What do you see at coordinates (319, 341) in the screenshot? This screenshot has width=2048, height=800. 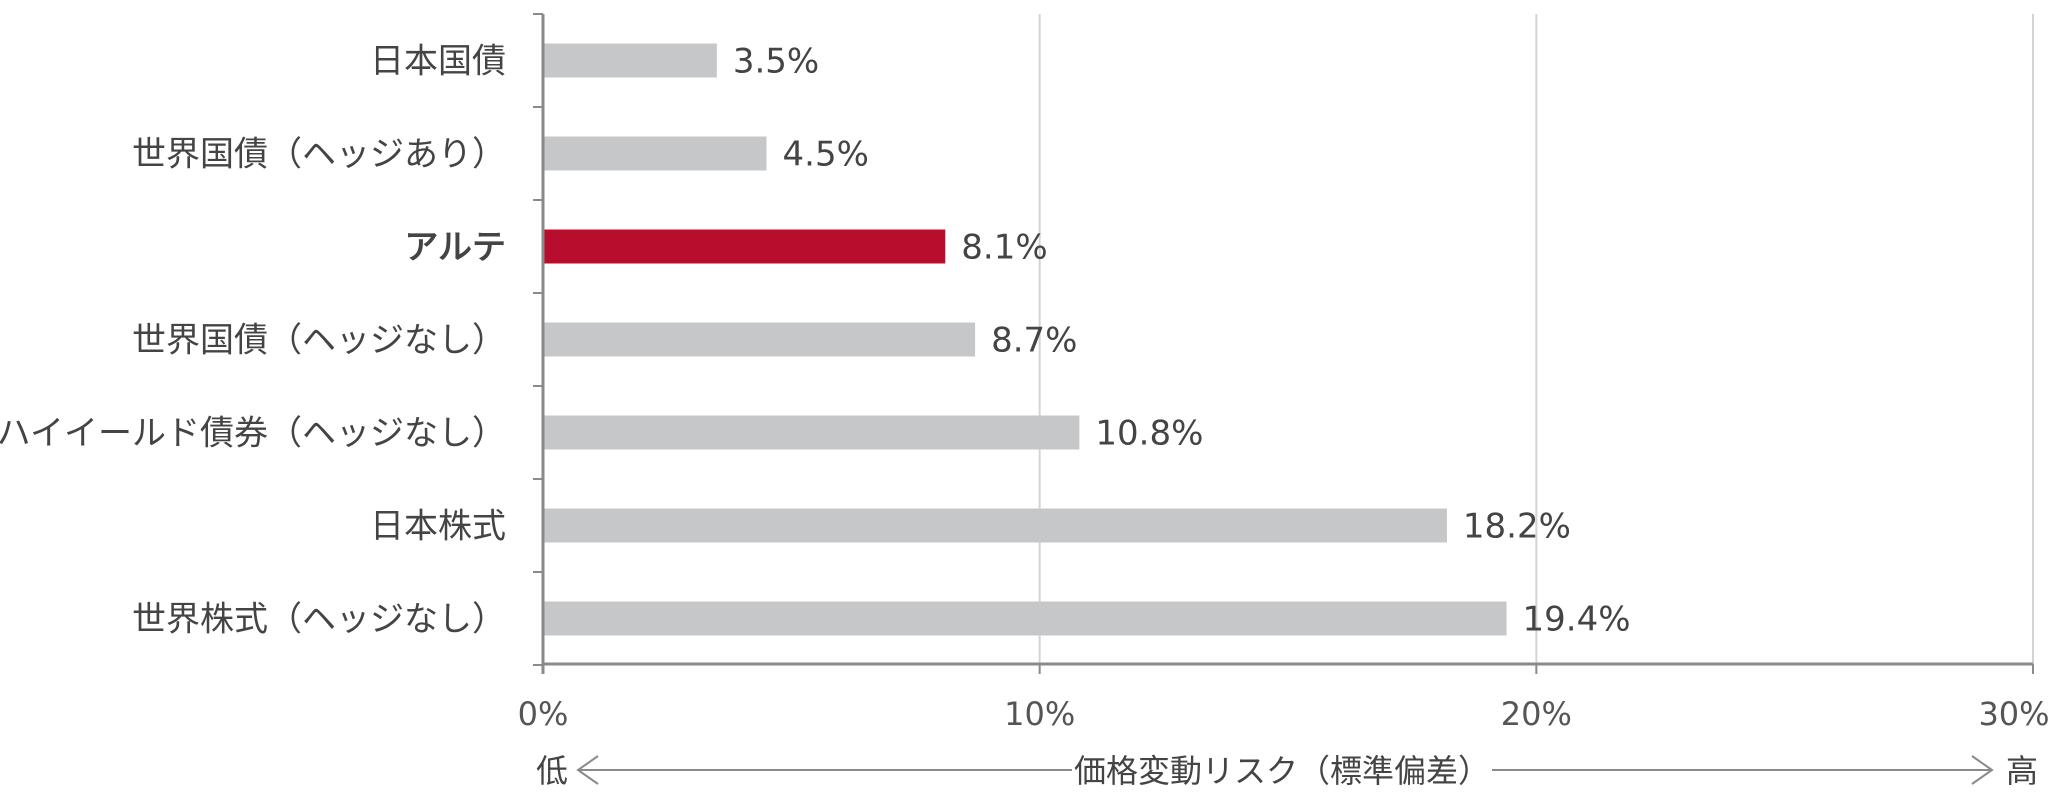 I see `category-label: 世界国債（ヘッジなし）` at bounding box center [319, 341].